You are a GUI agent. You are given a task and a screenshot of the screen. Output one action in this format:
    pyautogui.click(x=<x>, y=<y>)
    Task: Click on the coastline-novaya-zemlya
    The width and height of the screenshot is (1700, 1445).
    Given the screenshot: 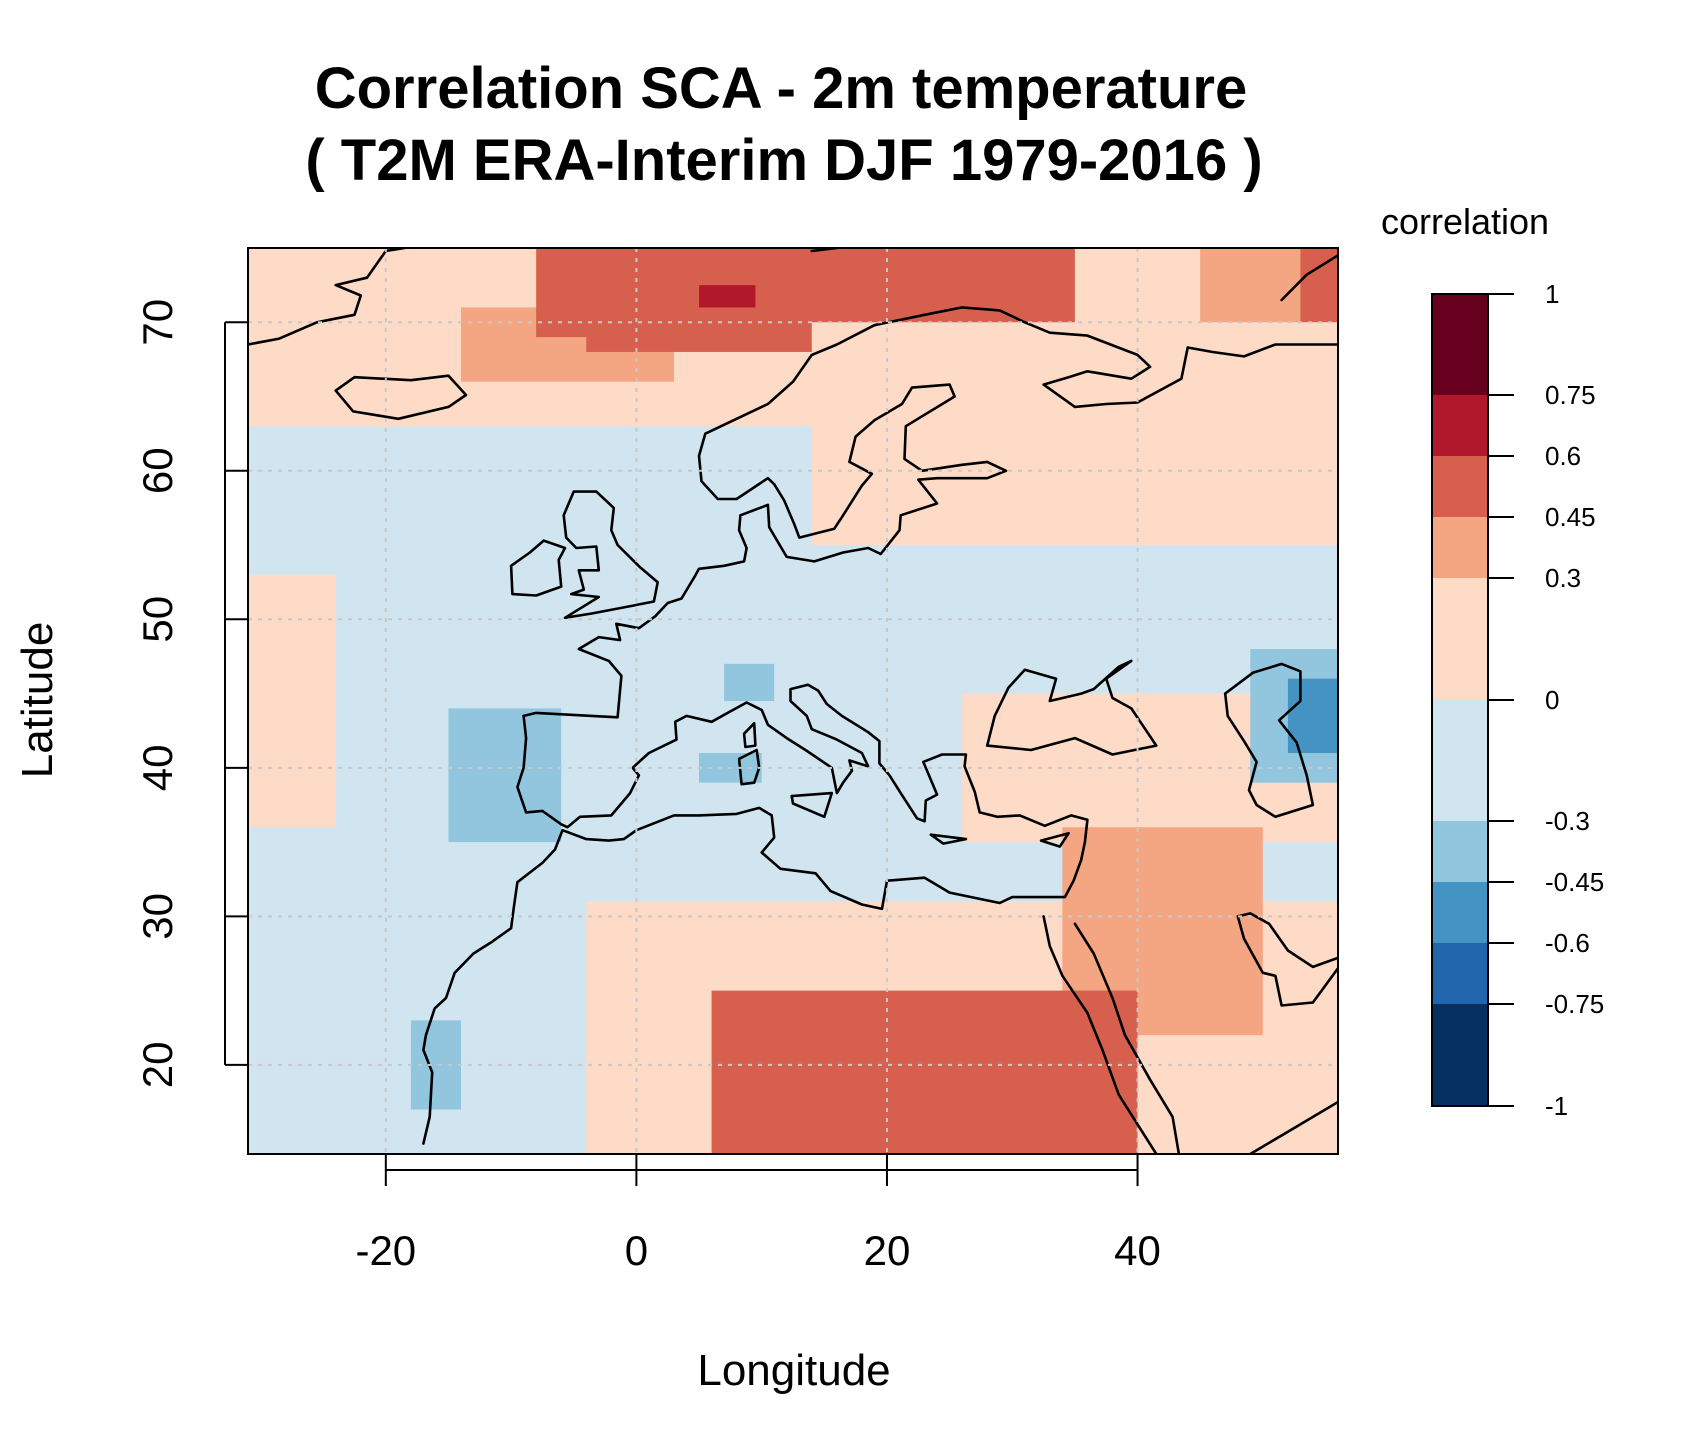 What is the action you would take?
    pyautogui.click(x=1309, y=278)
    